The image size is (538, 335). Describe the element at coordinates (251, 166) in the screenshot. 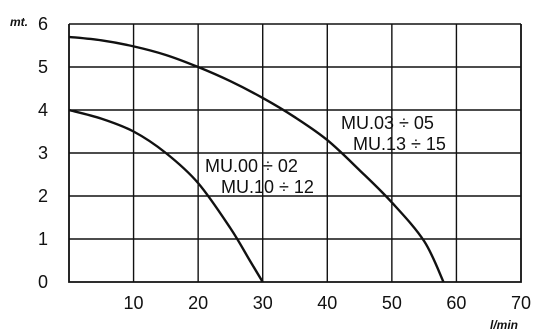

I see `series-annotation-1-1: MU.00 ÷ 02` at that location.